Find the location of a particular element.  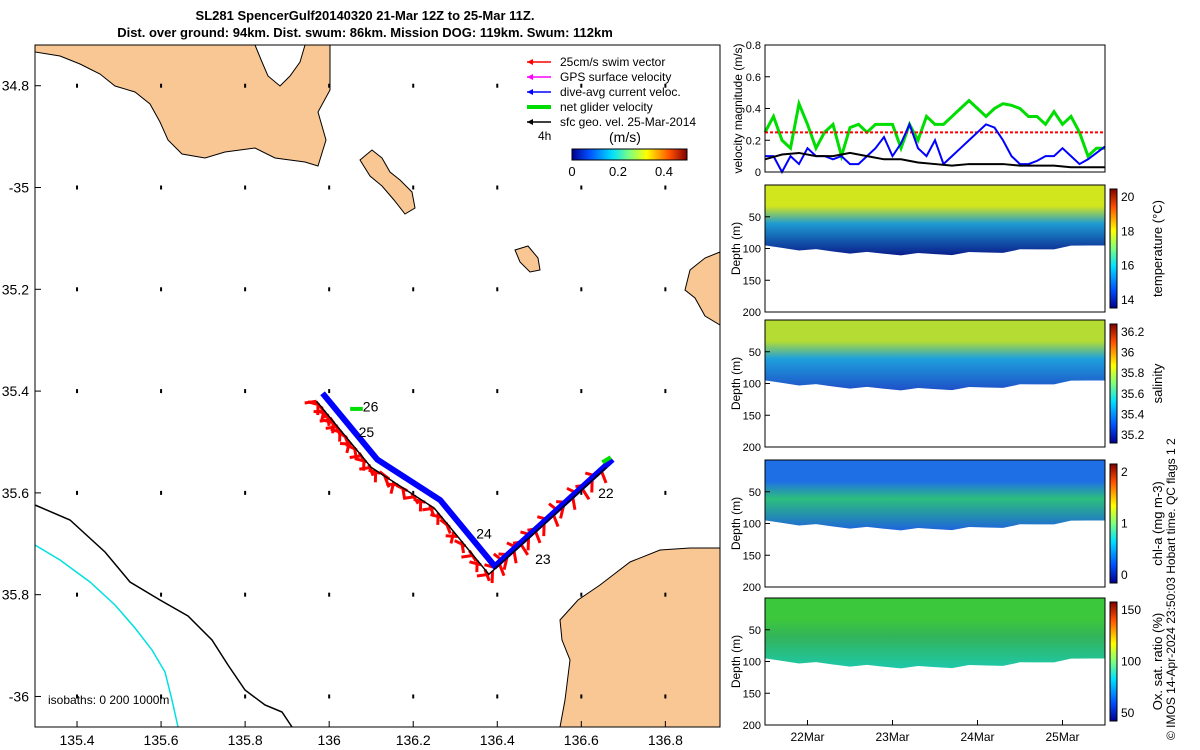

profile-colorbar-label: Ox. sat. ratio (%) is located at coordinates (1157, 662).